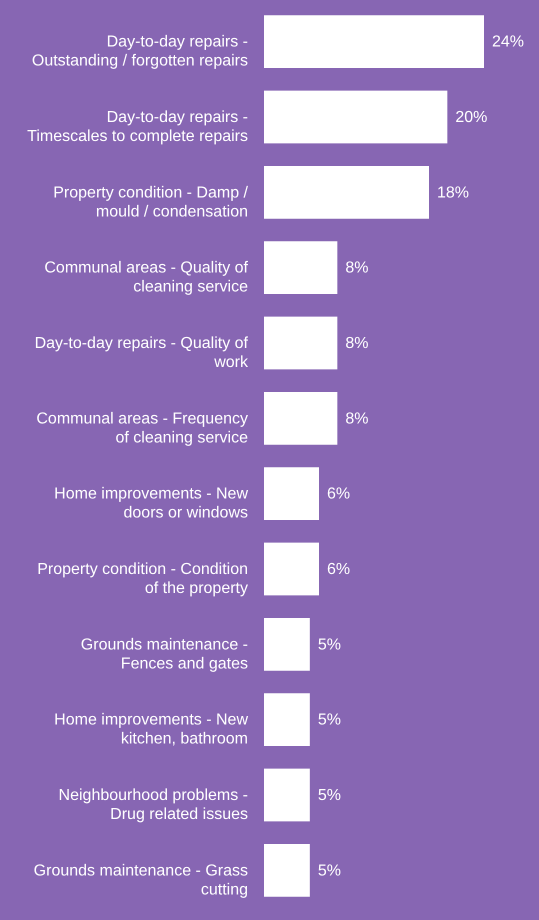 The image size is (539, 920). What do you see at coordinates (153, 805) in the screenshot?
I see `y-tick-label: Neighbourhood problems - Drug related issues` at bounding box center [153, 805].